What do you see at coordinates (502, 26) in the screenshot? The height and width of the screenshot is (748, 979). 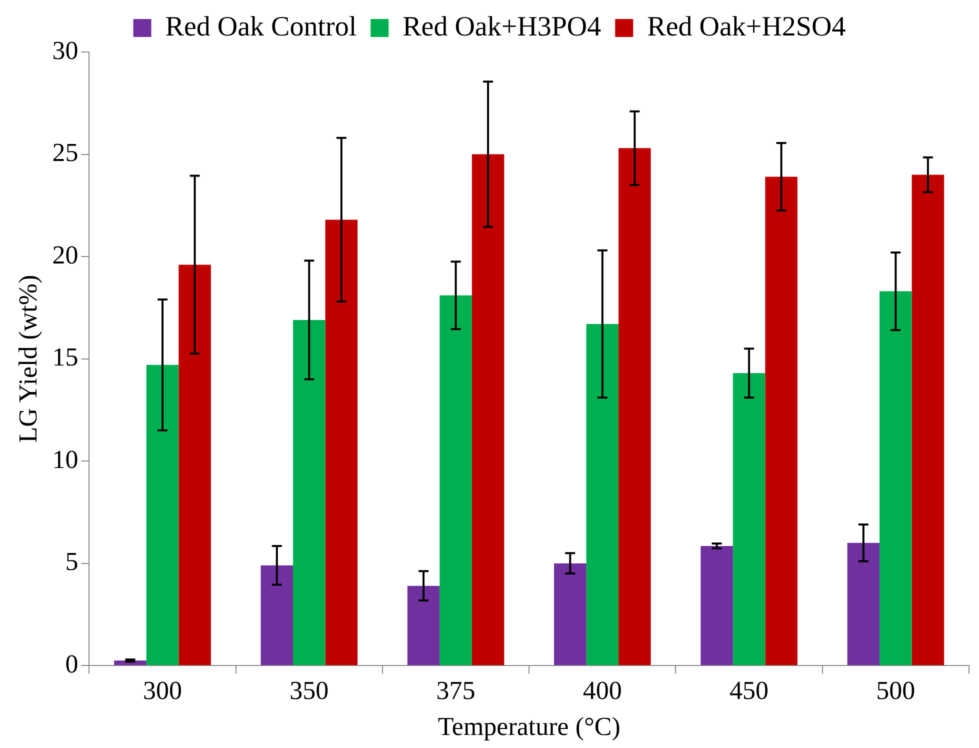 I see `legend-label: Red Oak+H3PO4` at bounding box center [502, 26].